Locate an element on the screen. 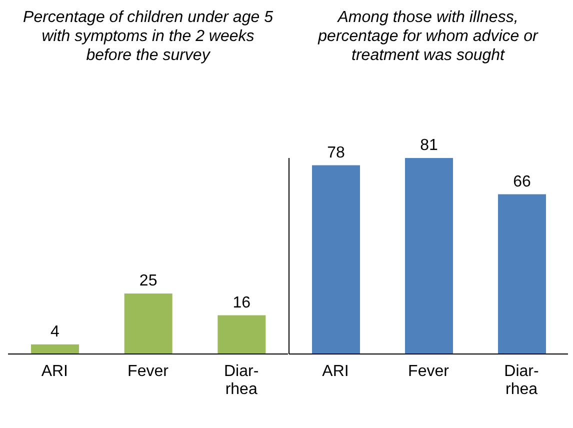 The height and width of the screenshot is (428, 573). data-label: 25 is located at coordinates (148, 281).